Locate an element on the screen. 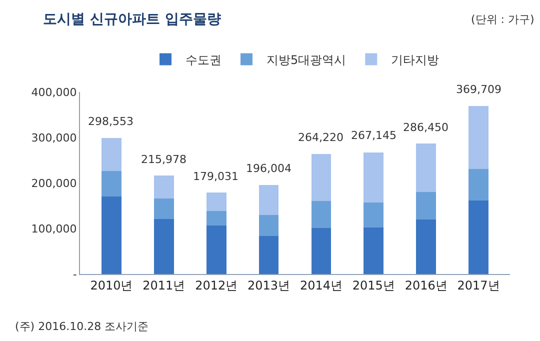  legend-label: 기타지방 is located at coordinates (415, 59).